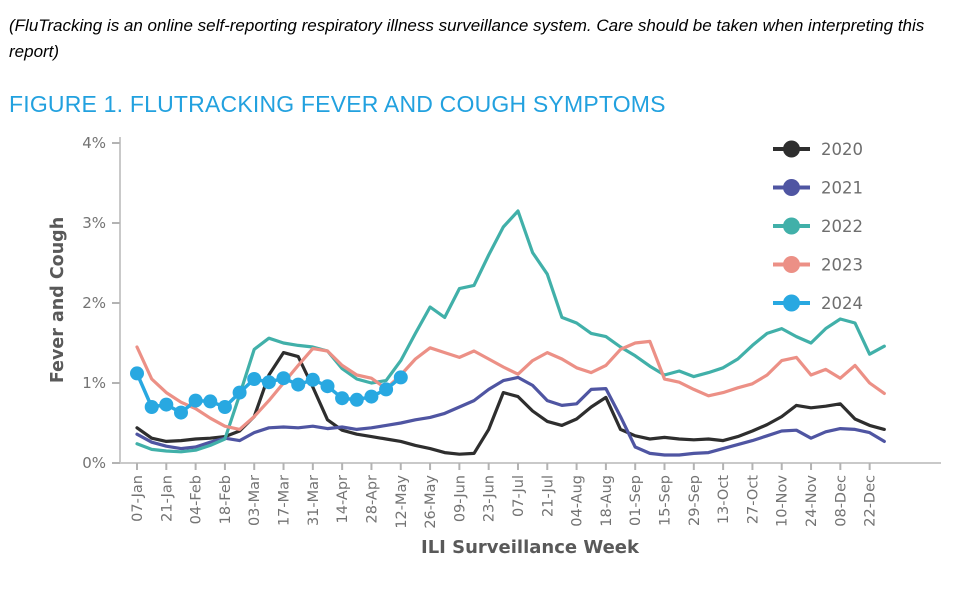  What do you see at coordinates (666, 500) in the screenshot?
I see `x-tick-label: 15-Sep` at bounding box center [666, 500].